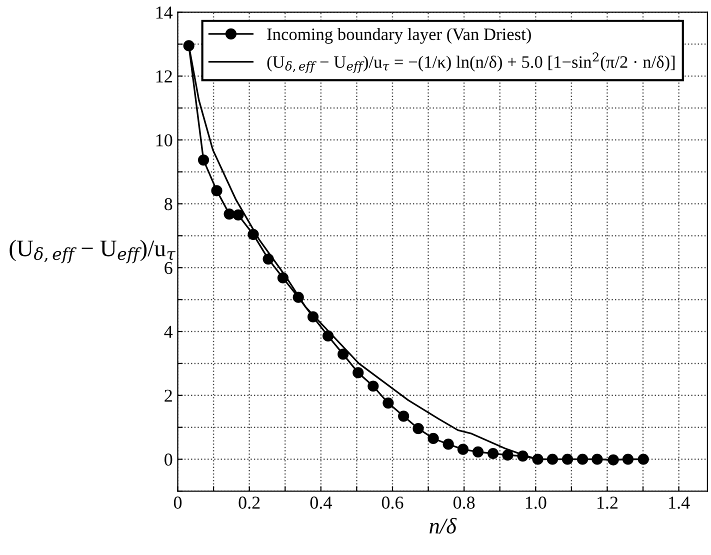 Image resolution: width=711 pixels, height=555 pixels. Describe the element at coordinates (178, 502) in the screenshot. I see `x-tick-label: 0` at that location.